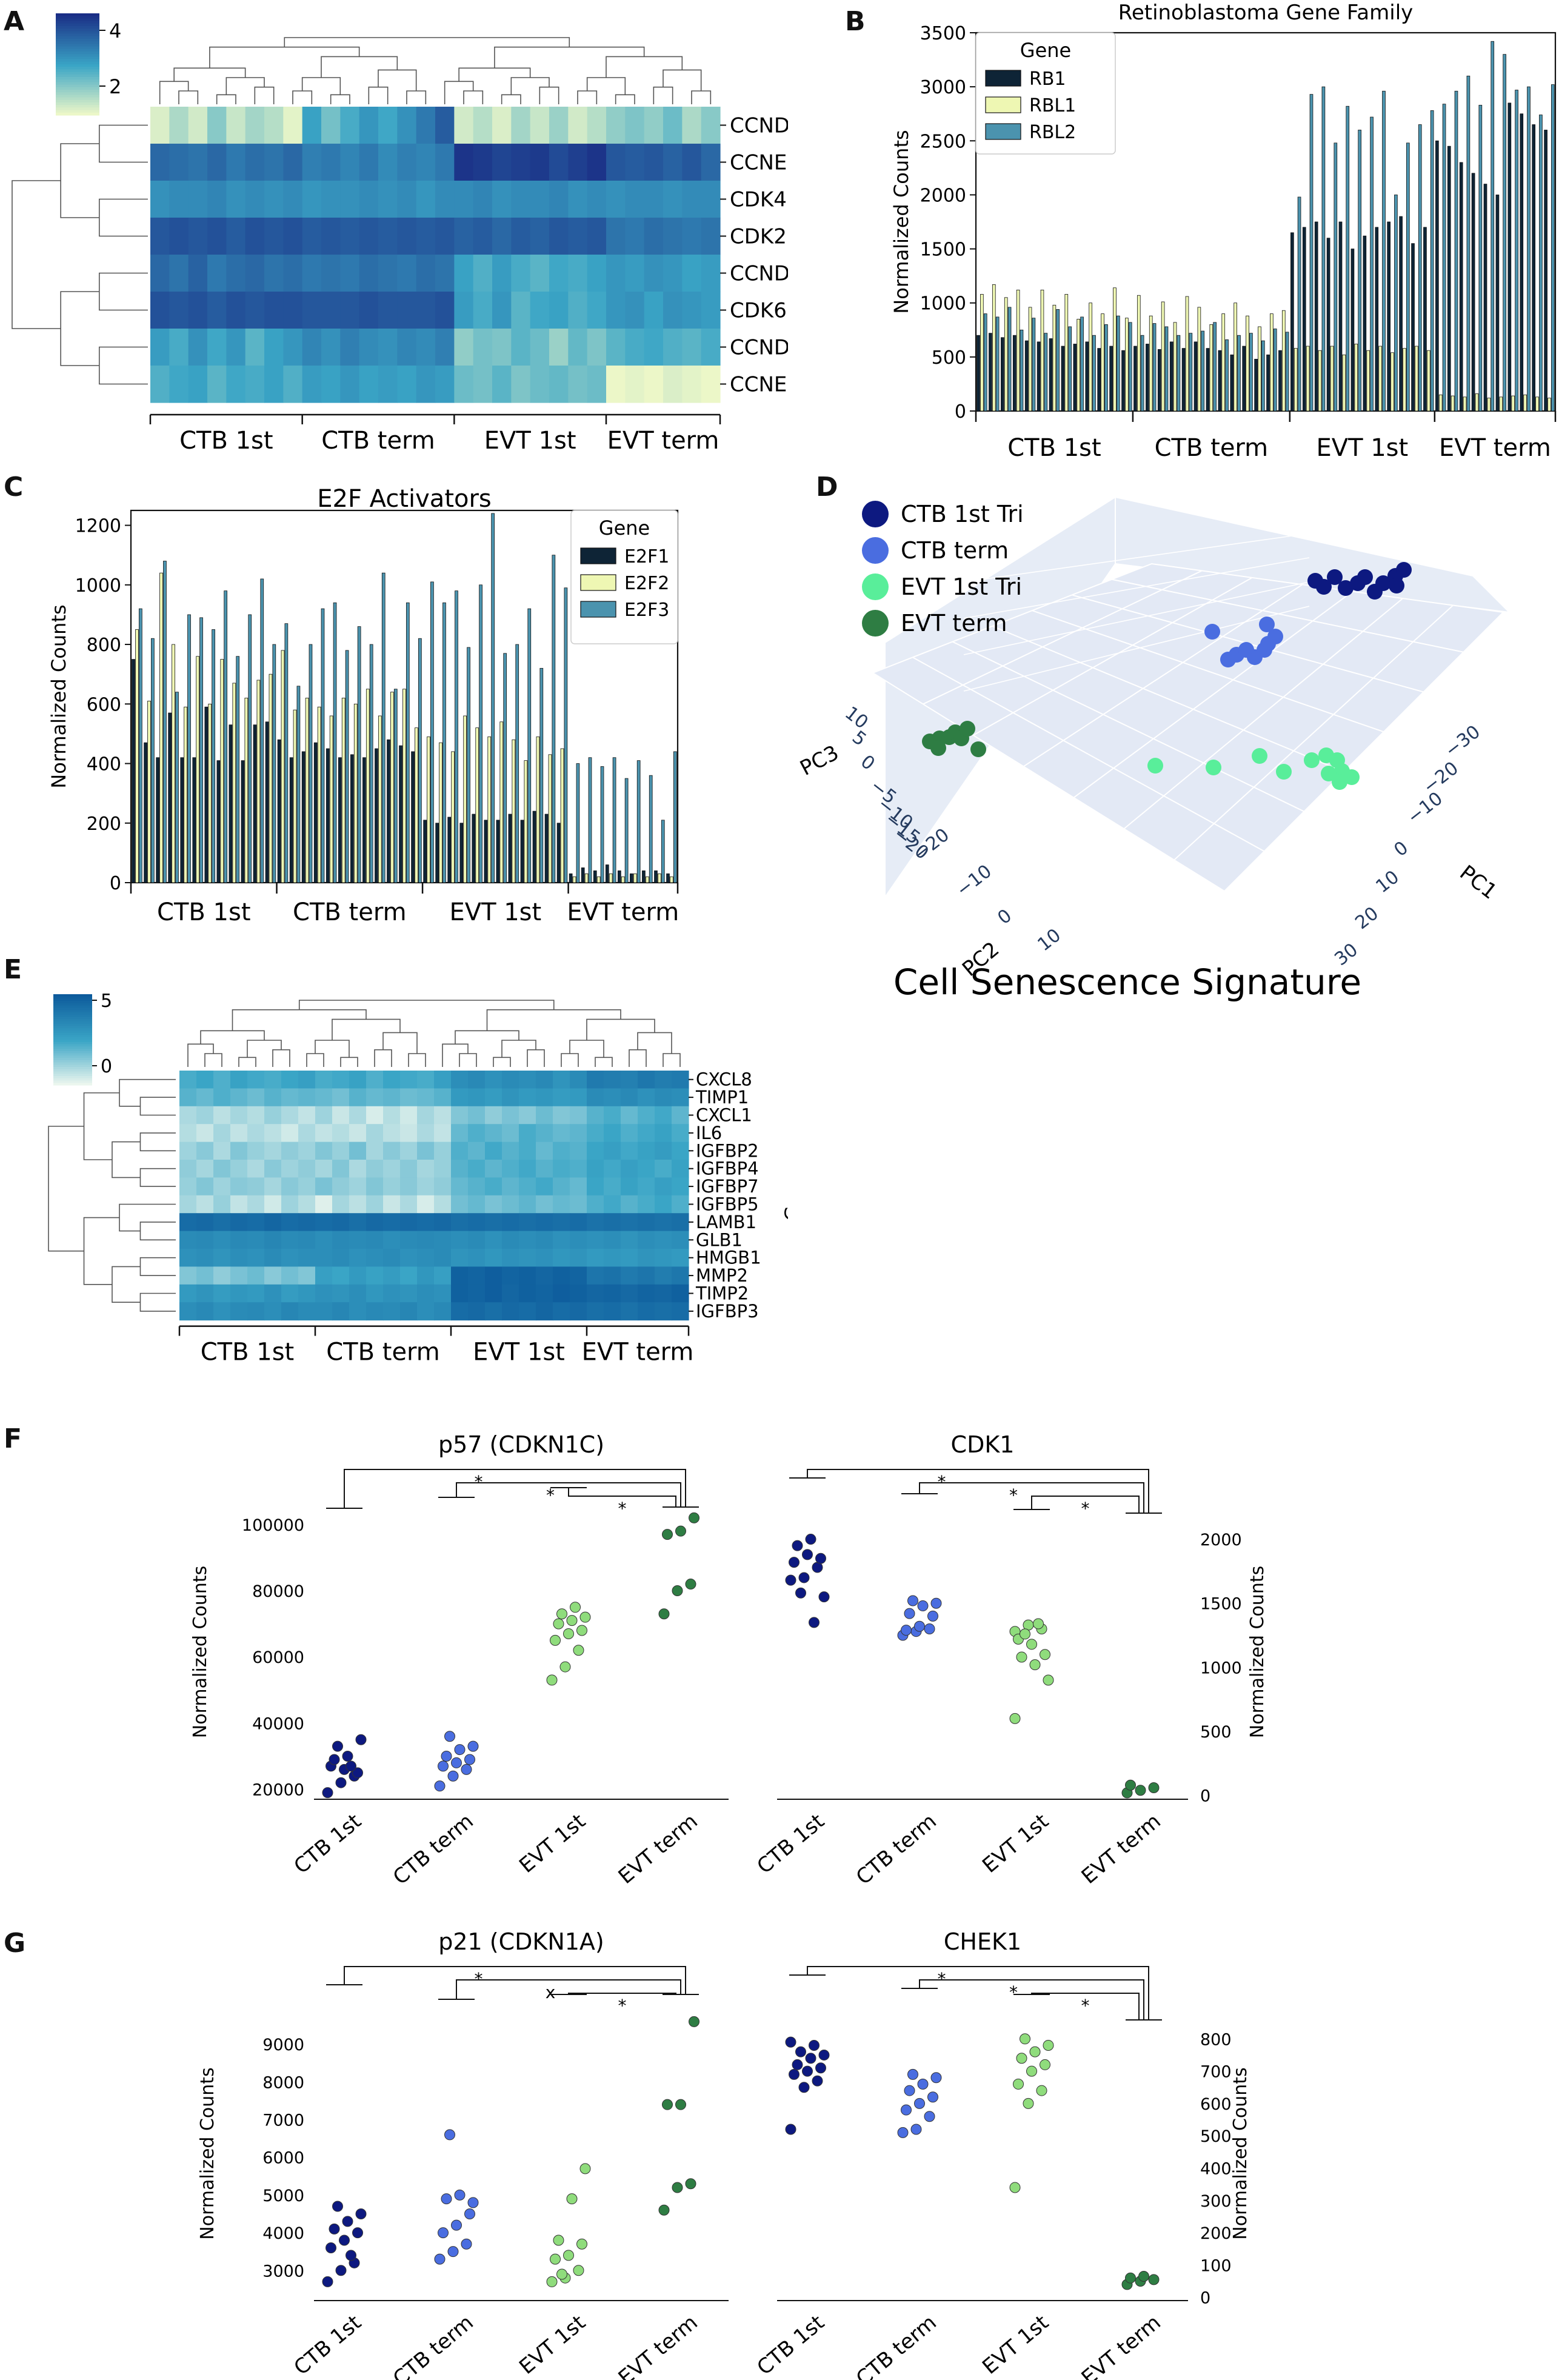  What do you see at coordinates (647, 556) in the screenshot?
I see `legend-label: E2F1` at bounding box center [647, 556].